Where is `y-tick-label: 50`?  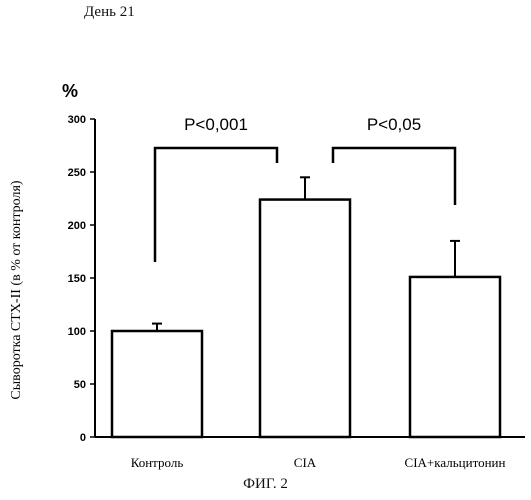 y-tick-label: 50 is located at coordinates (80, 385).